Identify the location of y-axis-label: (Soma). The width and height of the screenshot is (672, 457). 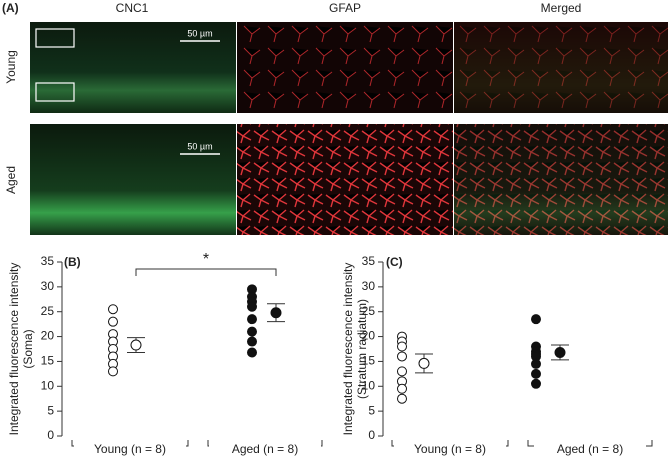
(28, 348).